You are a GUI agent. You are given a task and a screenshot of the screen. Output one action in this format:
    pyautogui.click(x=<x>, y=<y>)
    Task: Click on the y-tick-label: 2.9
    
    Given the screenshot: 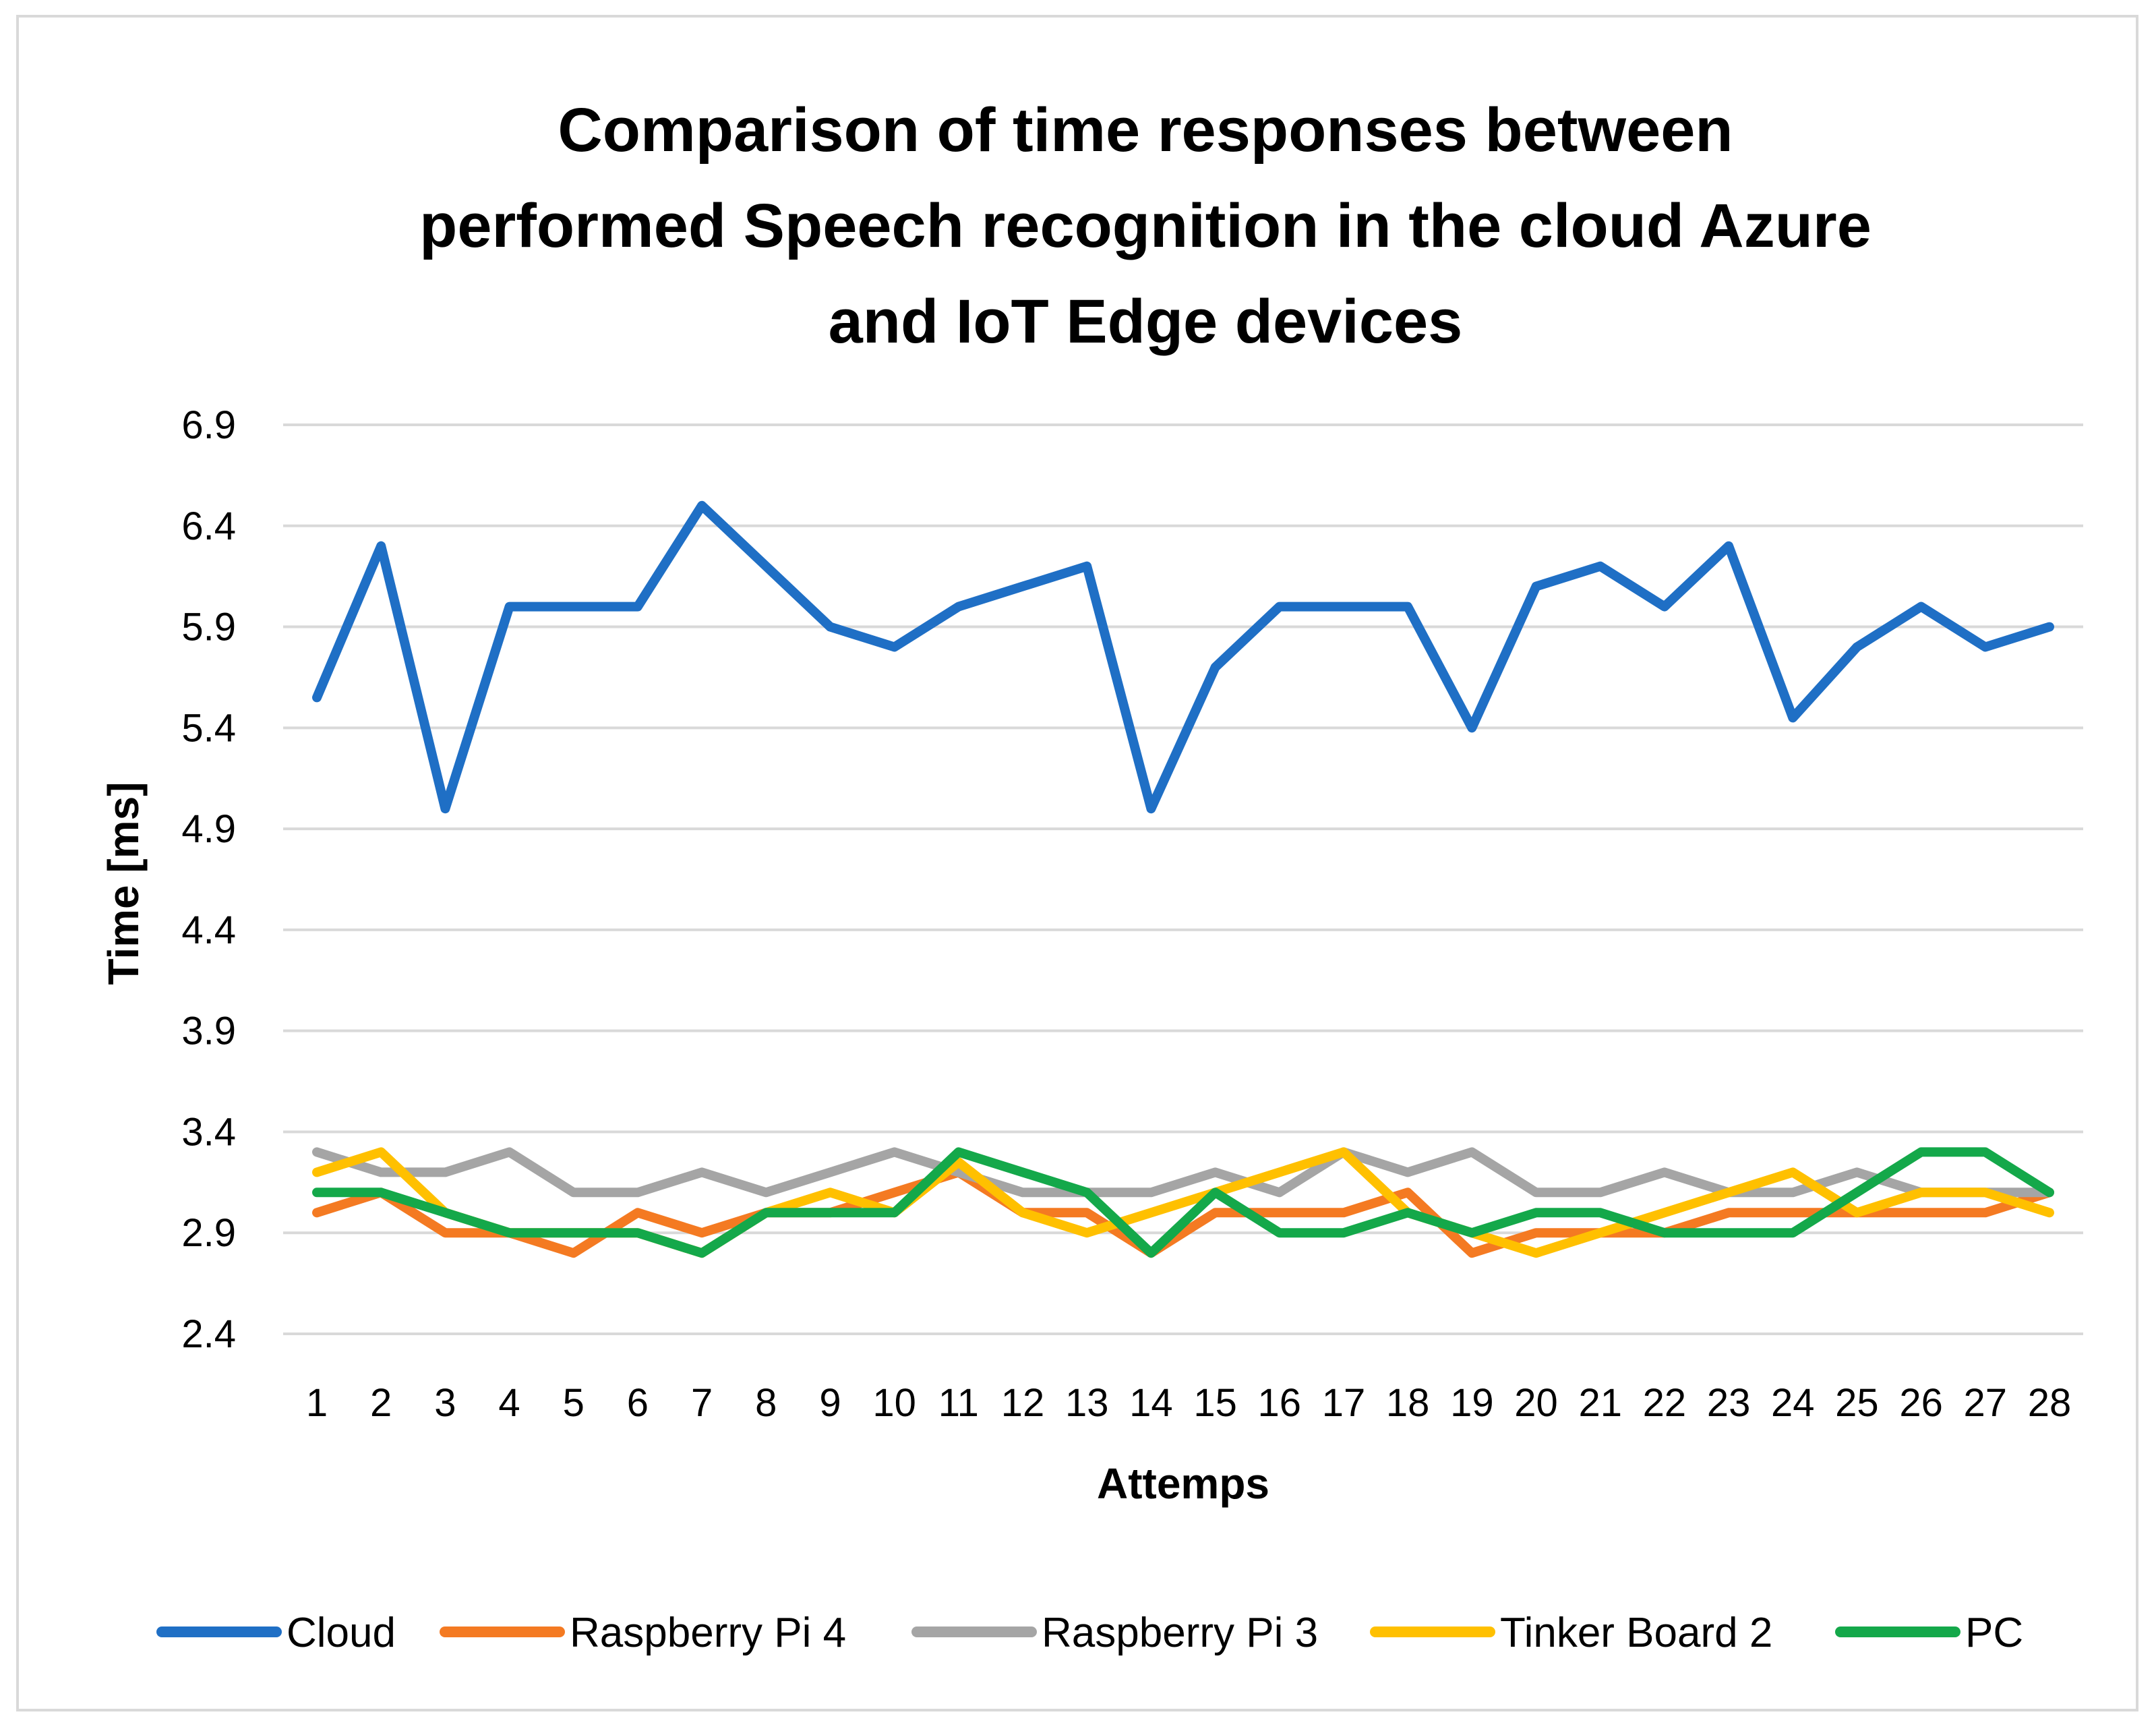 What is the action you would take?
    pyautogui.click(x=208, y=1233)
    